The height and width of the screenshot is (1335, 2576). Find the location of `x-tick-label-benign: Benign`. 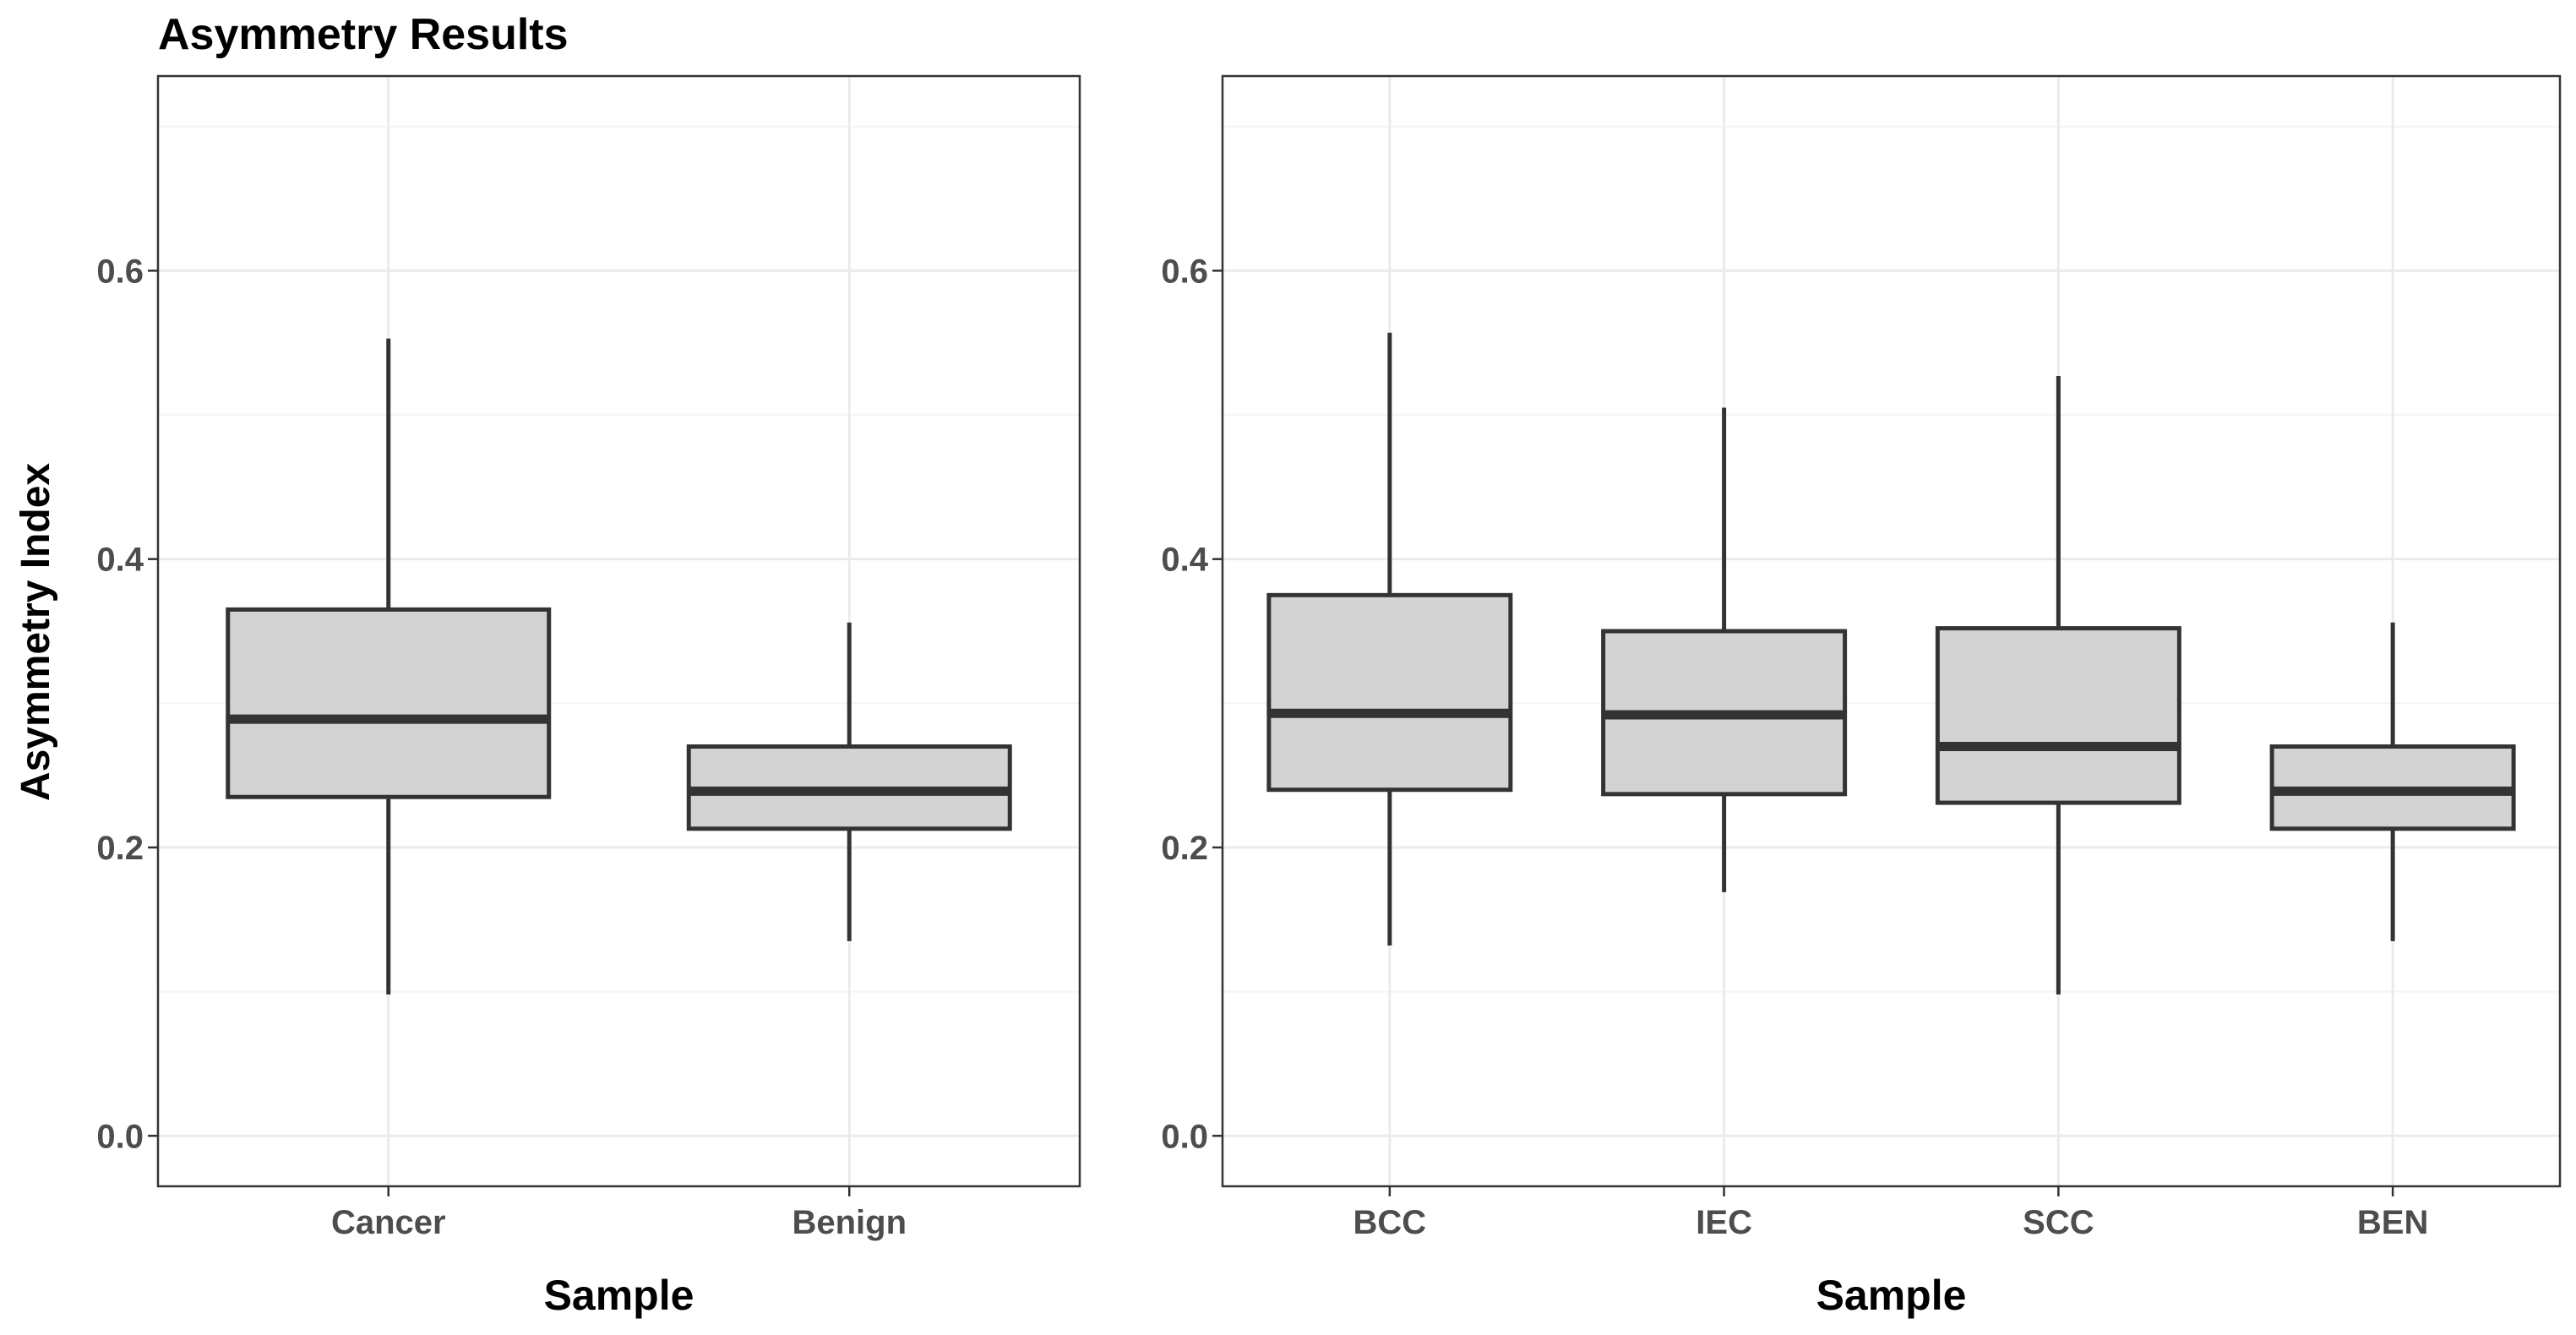

x-tick-label-benign: Benign is located at coordinates (849, 1222).